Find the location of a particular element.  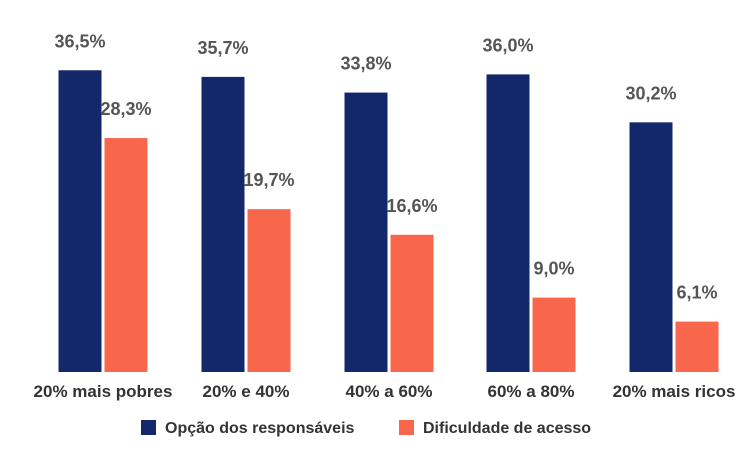

category-label-1: 20% e 40% is located at coordinates (246, 391).